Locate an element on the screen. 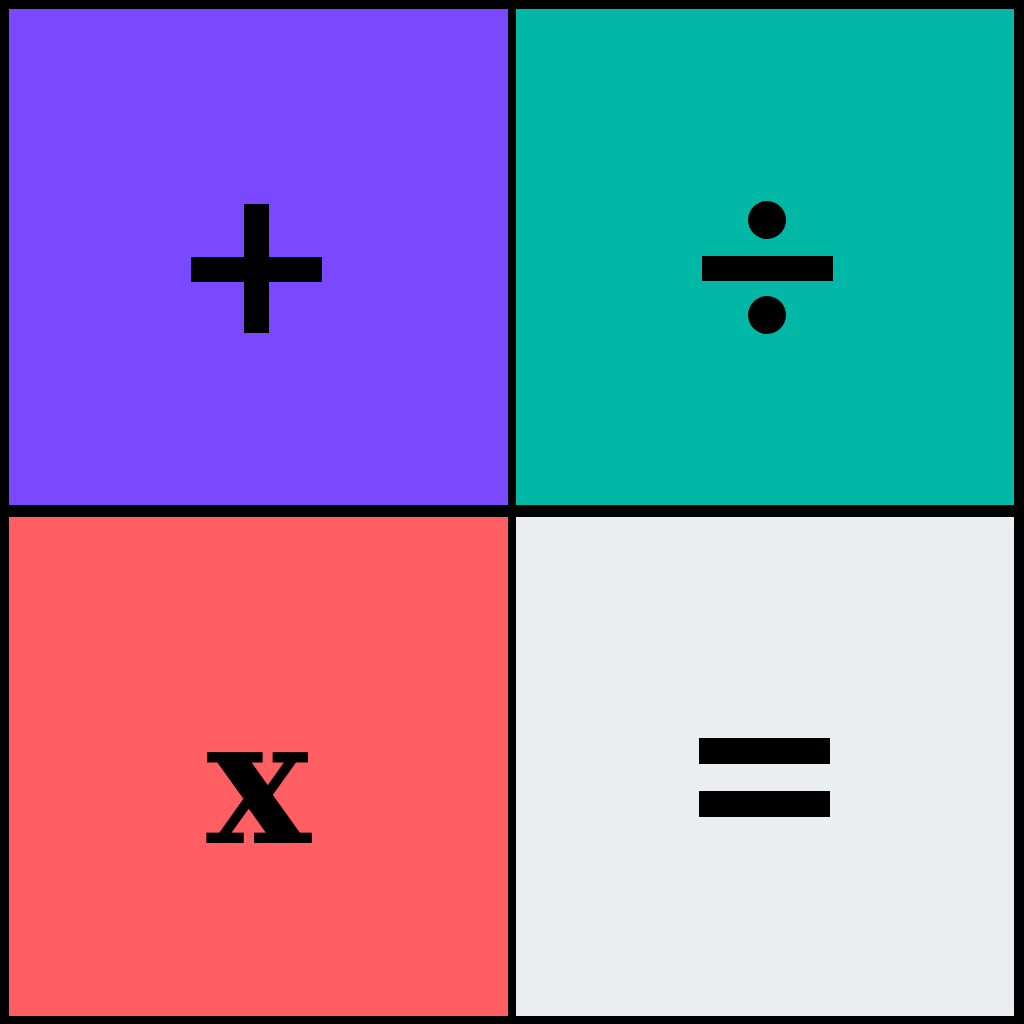  times-icon: x is located at coordinates (258, 782).